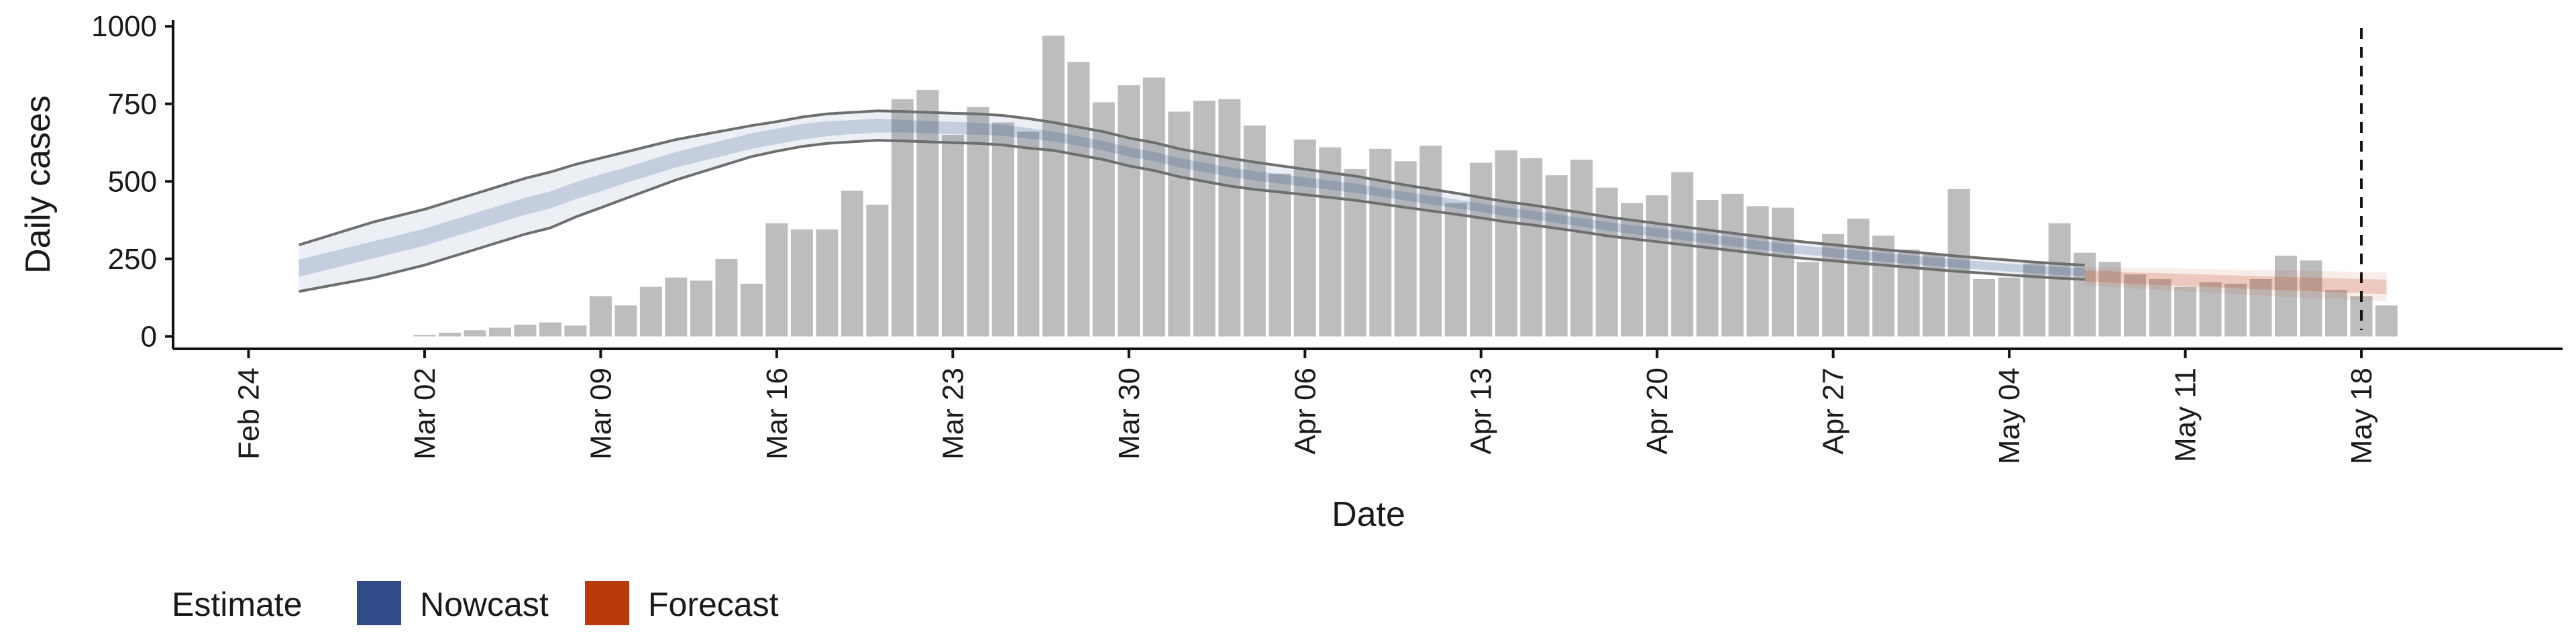  I want to click on x-tick-label: Mar 30, so click(1129, 414).